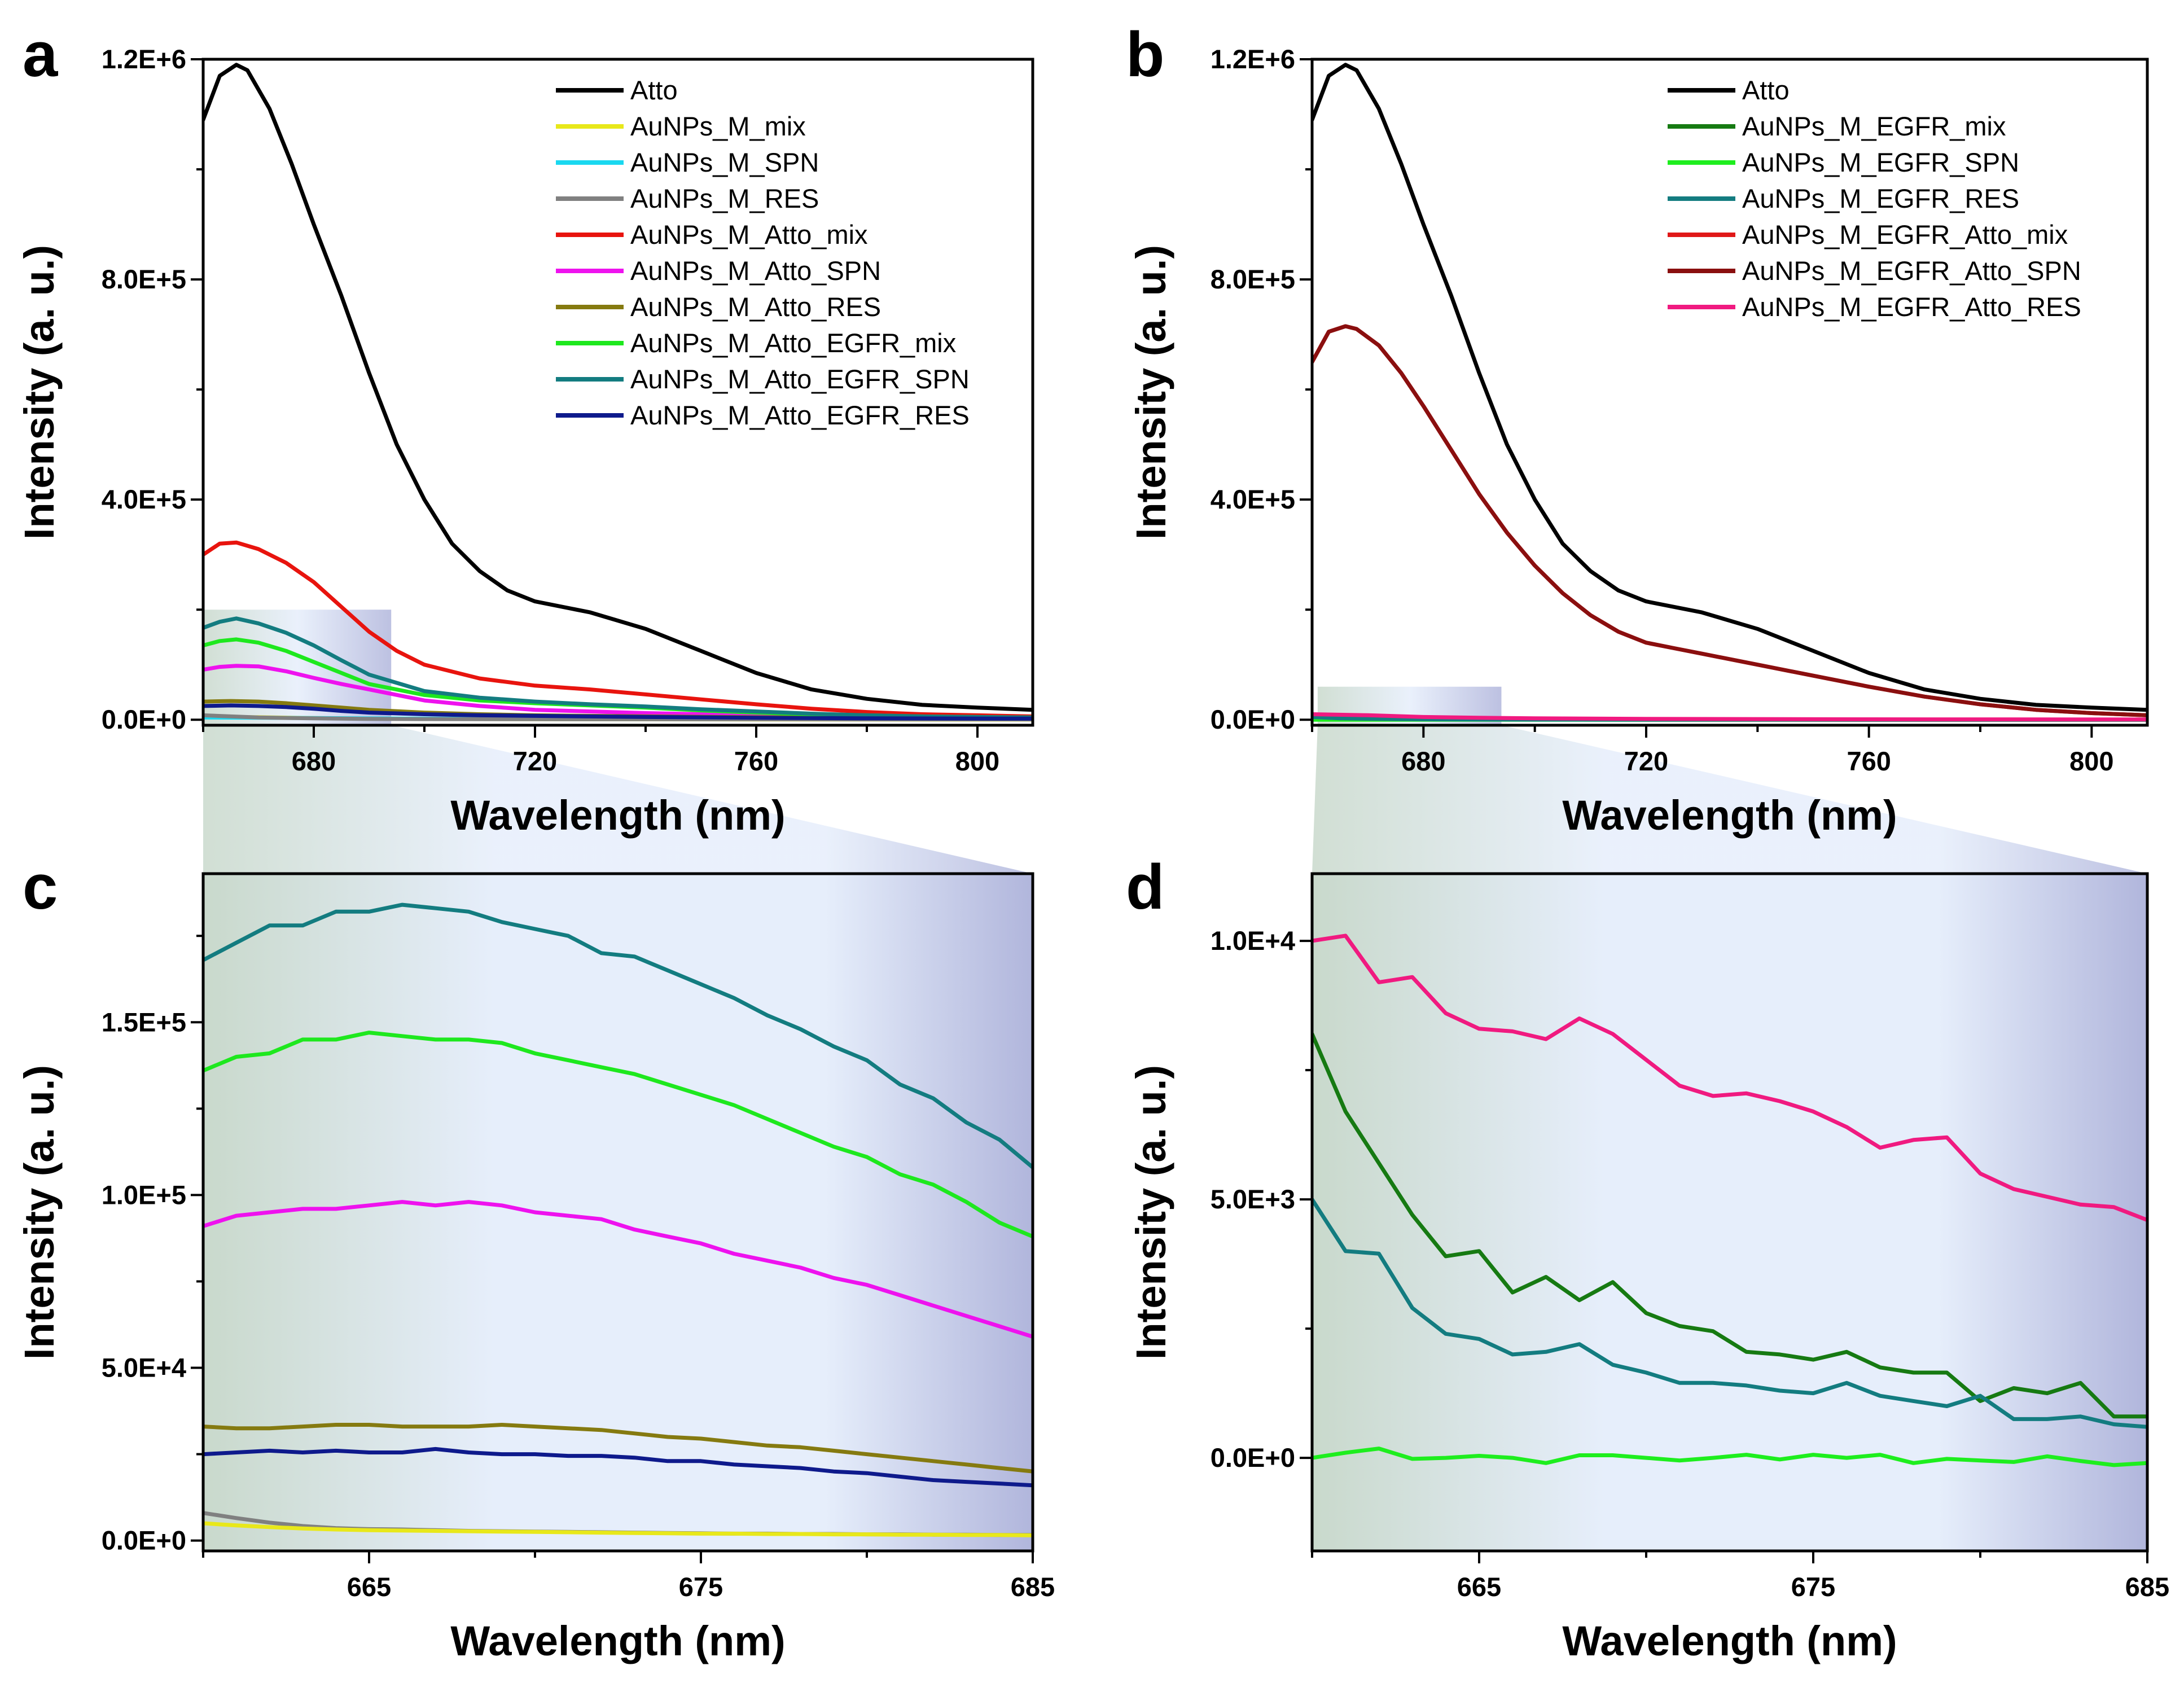 This screenshot has height=1683, width=2184. I want to click on legend-label: AuNPs_M_Atto_SPN, so click(755, 271).